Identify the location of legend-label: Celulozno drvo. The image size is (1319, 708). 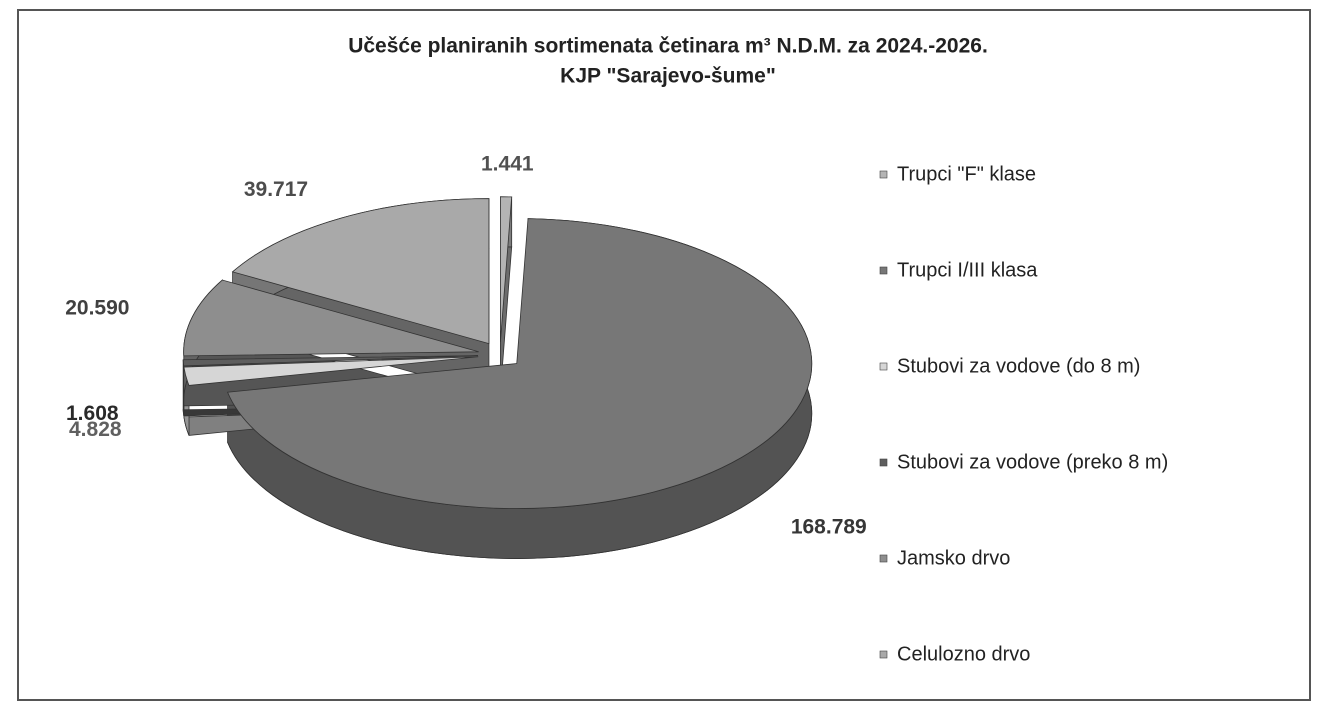
(963, 654).